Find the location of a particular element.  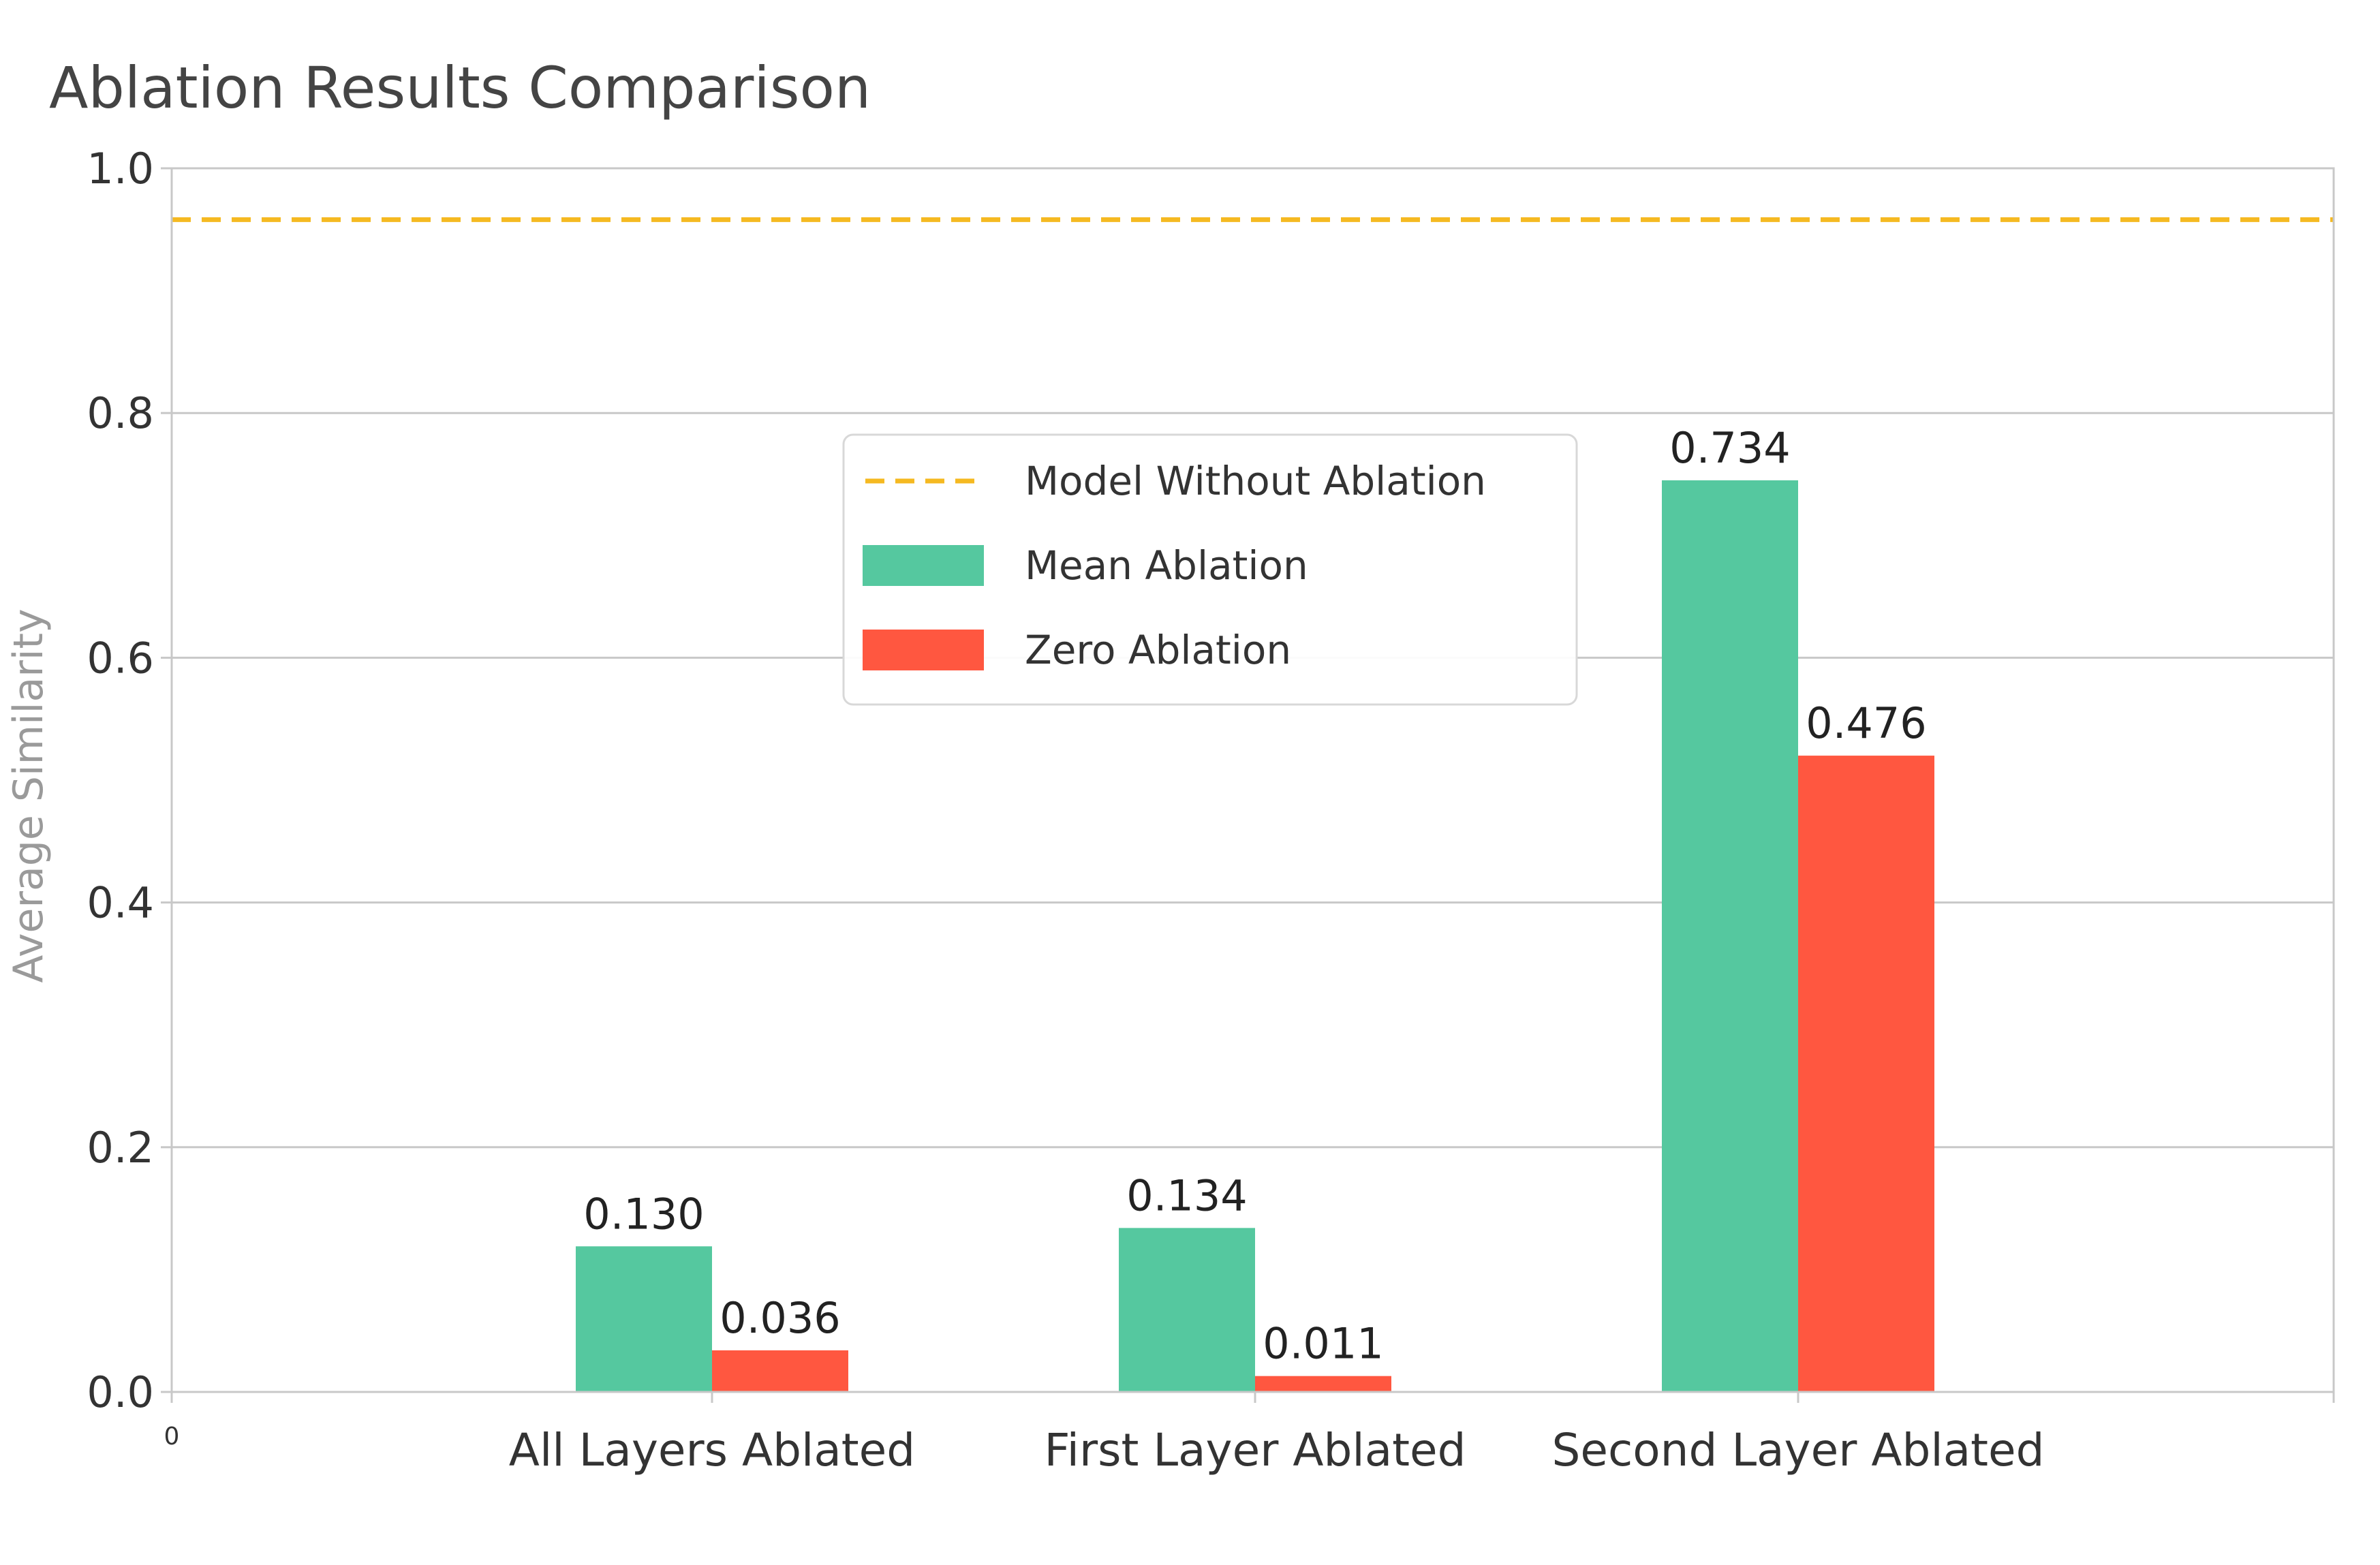

data-label: 0.036 is located at coordinates (780, 1318).